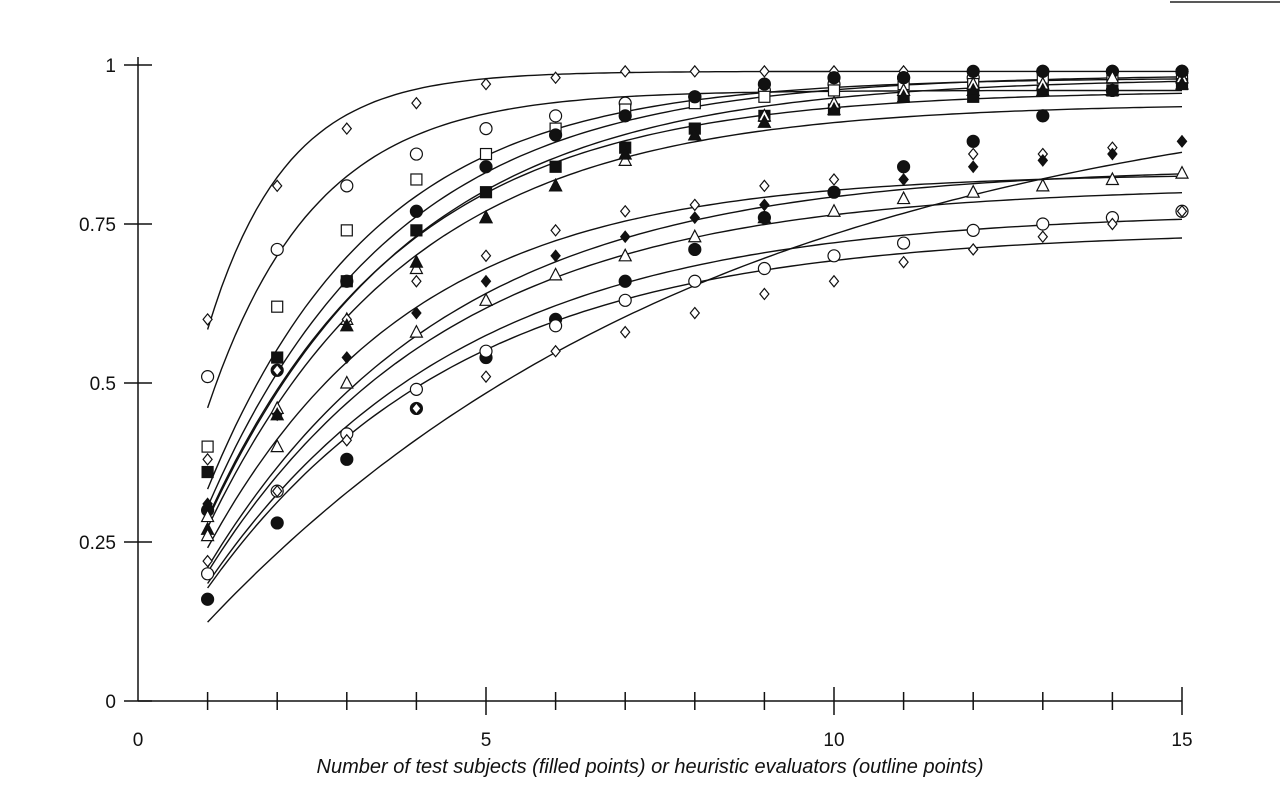  I want to click on y-tick-label: 0.5, so click(103, 384).